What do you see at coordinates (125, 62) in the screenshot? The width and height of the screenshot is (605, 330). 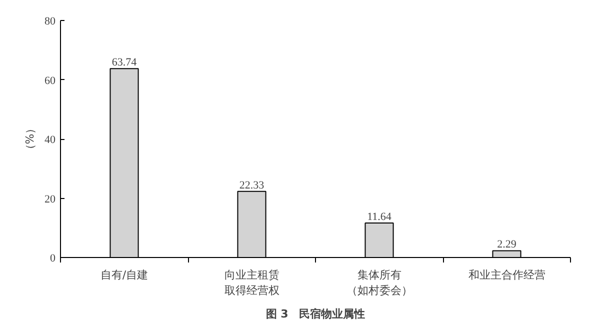 I see `data-label: 63.74` at bounding box center [125, 62].